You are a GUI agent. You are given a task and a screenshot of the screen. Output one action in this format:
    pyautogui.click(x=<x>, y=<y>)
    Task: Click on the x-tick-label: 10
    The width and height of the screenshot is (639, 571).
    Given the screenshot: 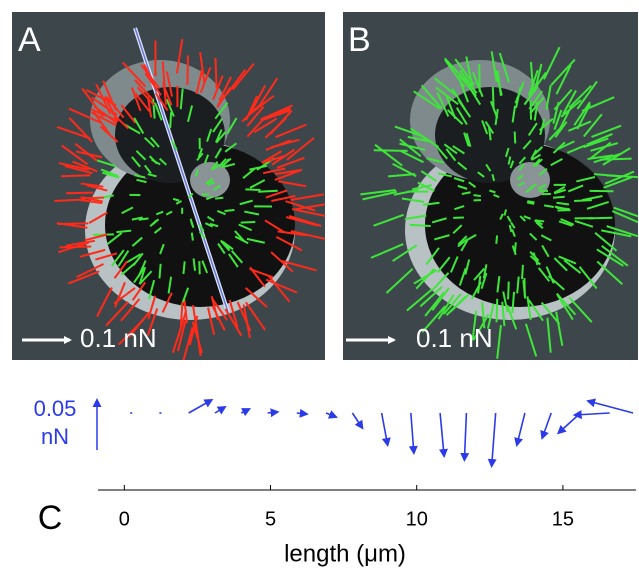 What is the action you would take?
    pyautogui.click(x=417, y=519)
    